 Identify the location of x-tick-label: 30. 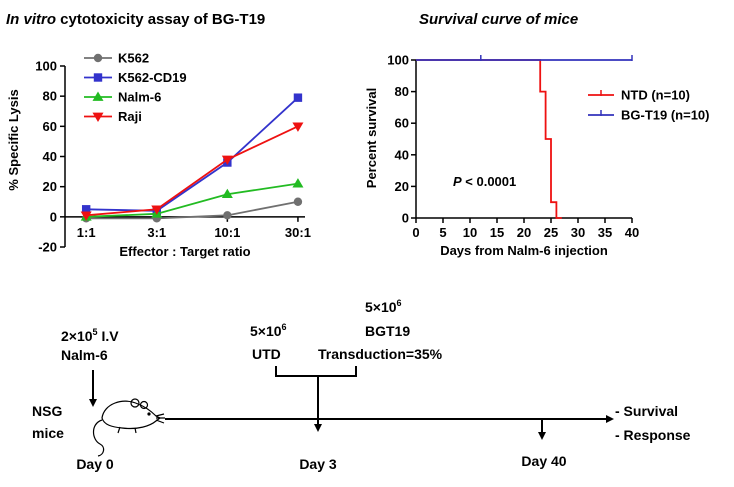
(578, 232).